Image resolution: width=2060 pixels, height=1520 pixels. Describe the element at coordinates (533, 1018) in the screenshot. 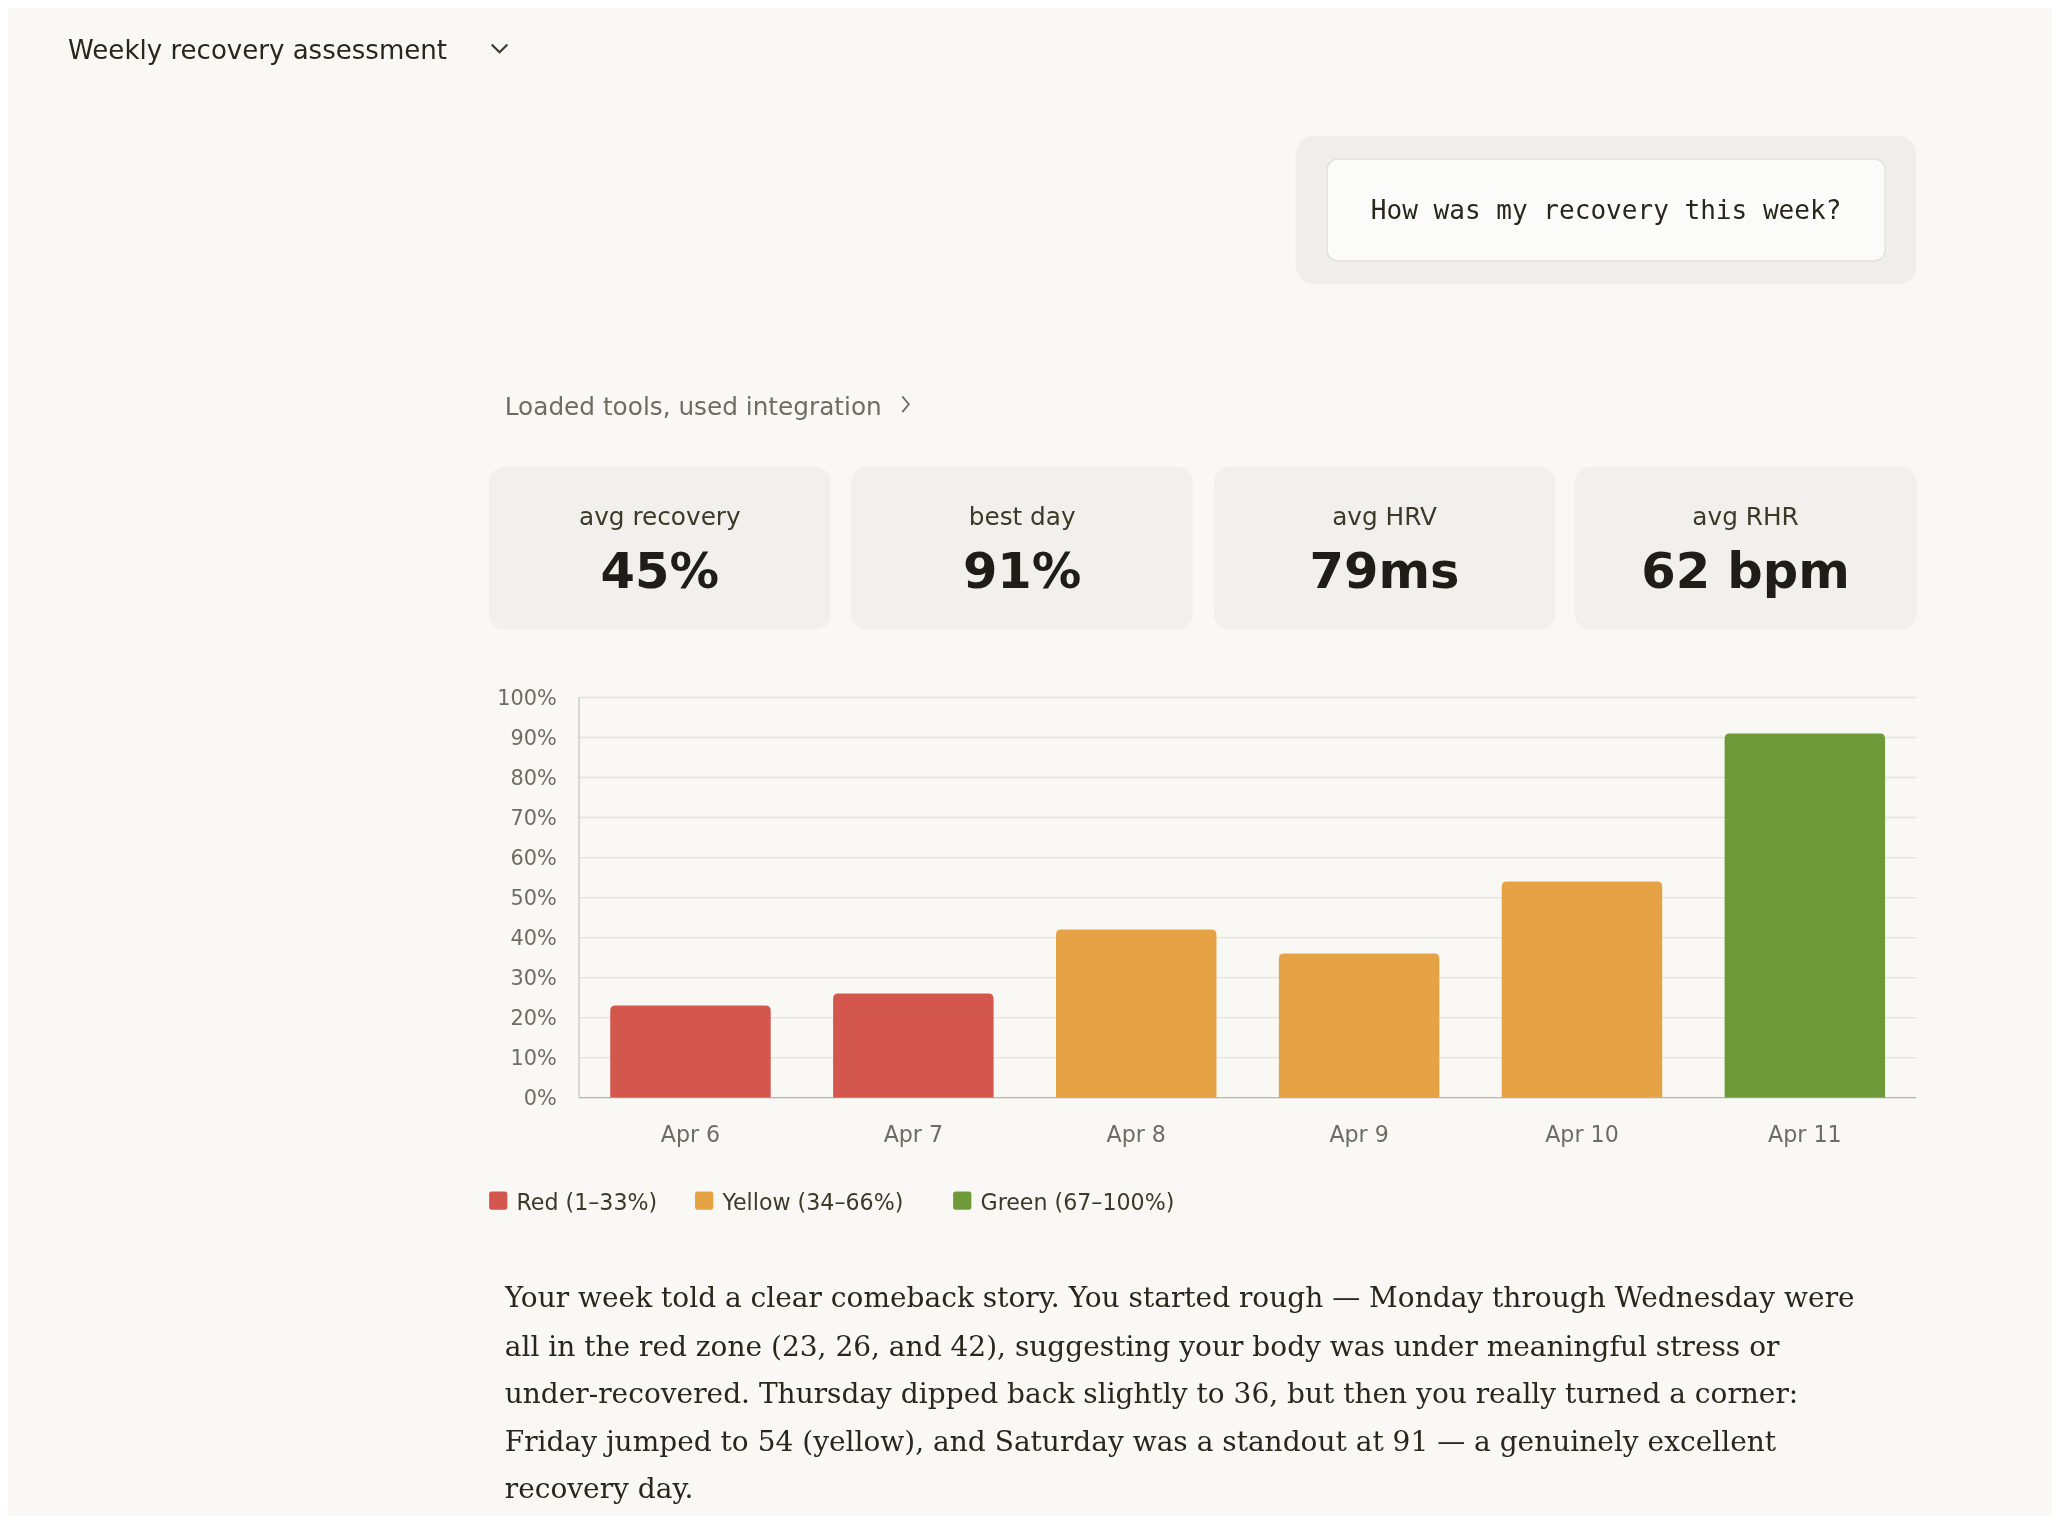

I see `y-tick-label: 20%` at that location.